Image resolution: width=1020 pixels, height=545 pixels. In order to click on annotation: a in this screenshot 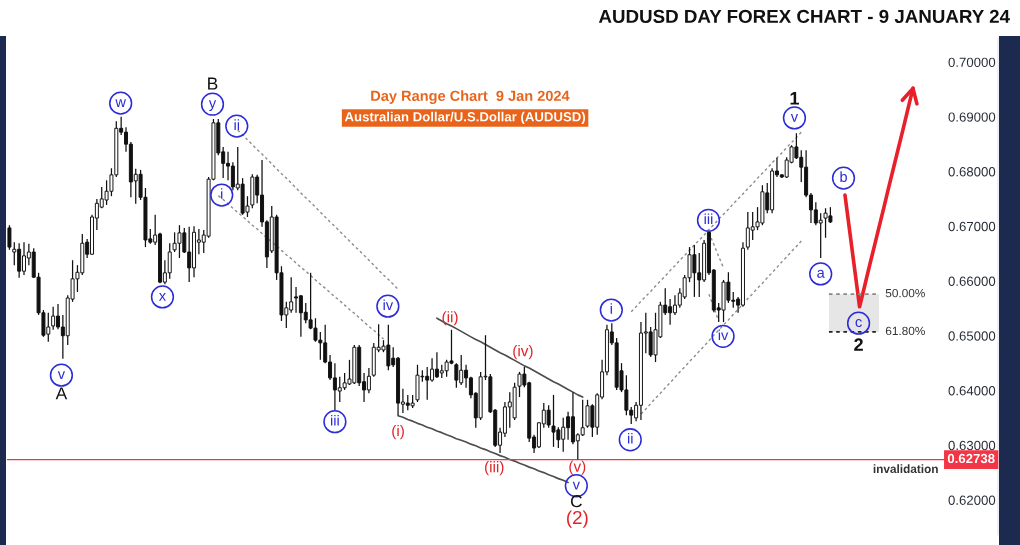, I will do `click(821, 273)`.